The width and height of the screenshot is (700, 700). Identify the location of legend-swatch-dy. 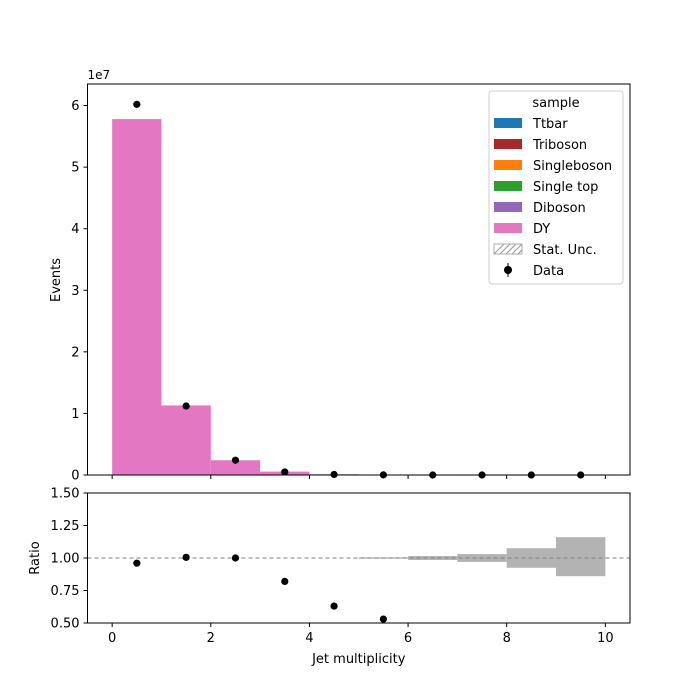
(508, 228).